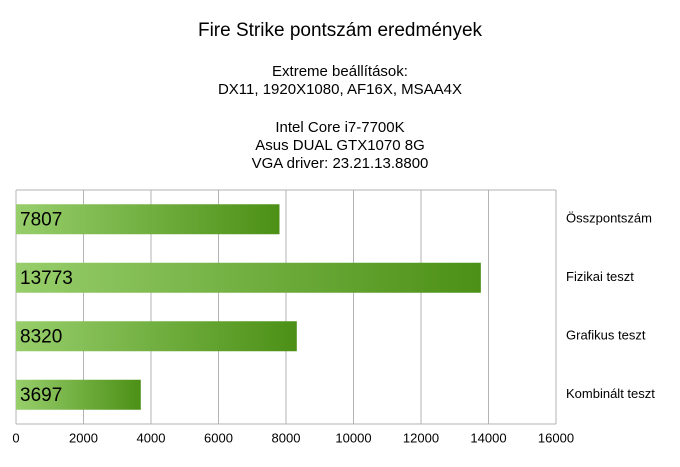  What do you see at coordinates (41, 395) in the screenshot?
I see `data-label: 3697` at bounding box center [41, 395].